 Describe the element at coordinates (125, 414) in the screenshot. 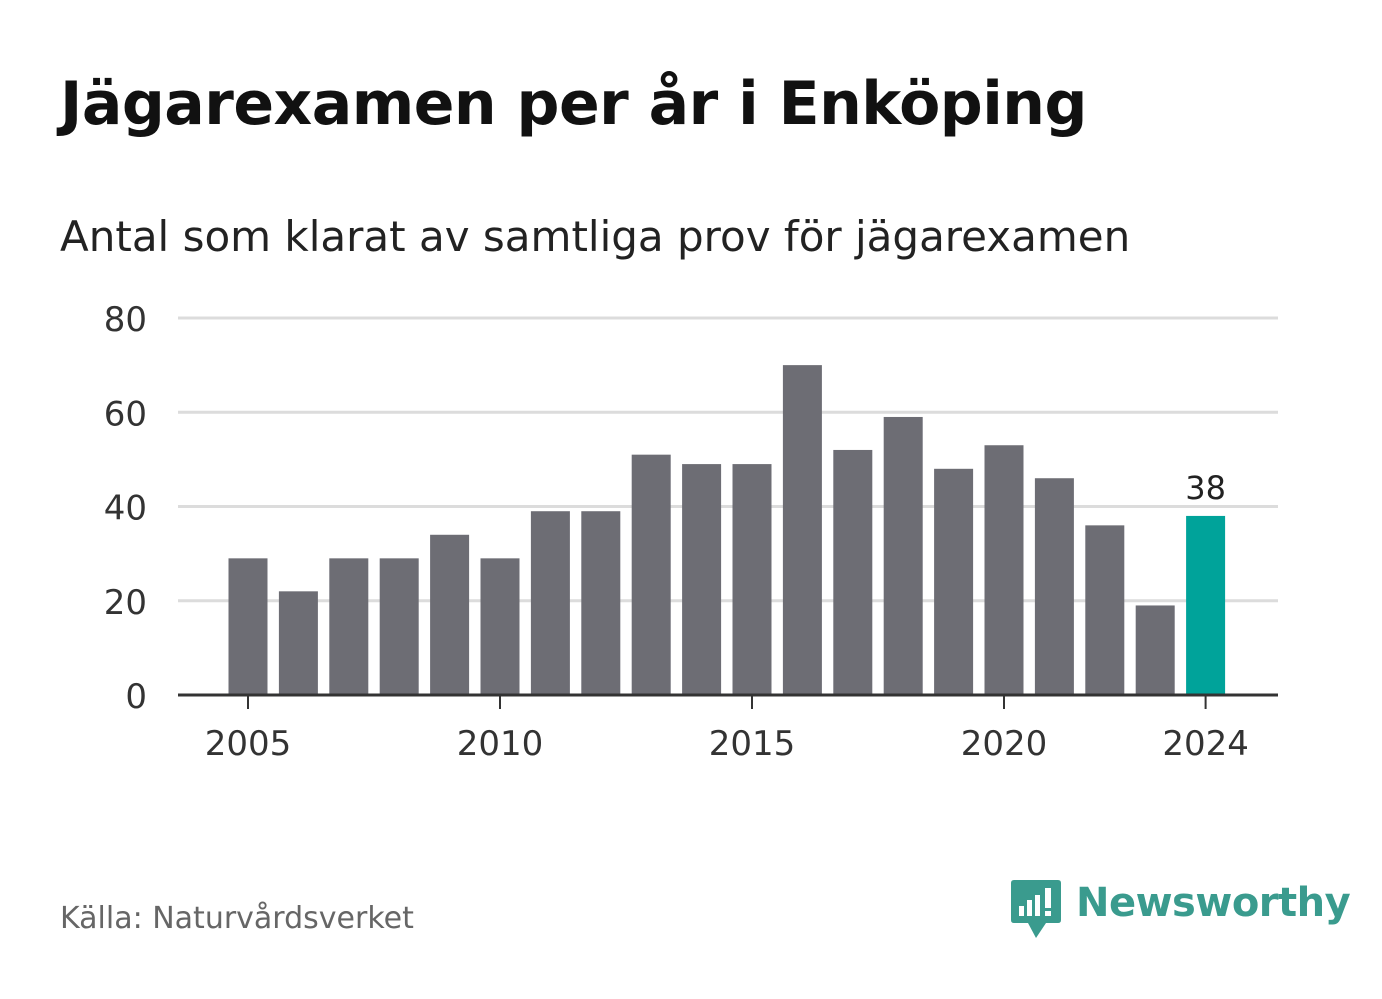

I see `y-tick-label: 60` at that location.